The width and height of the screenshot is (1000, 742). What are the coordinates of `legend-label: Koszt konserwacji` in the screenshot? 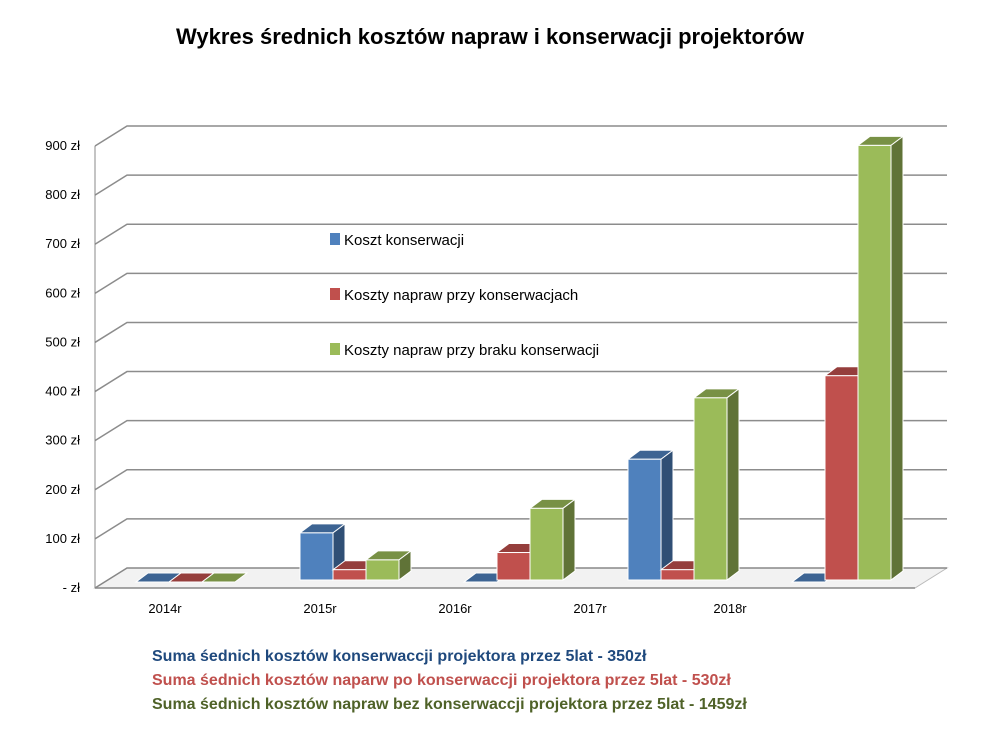 It's located at (404, 240).